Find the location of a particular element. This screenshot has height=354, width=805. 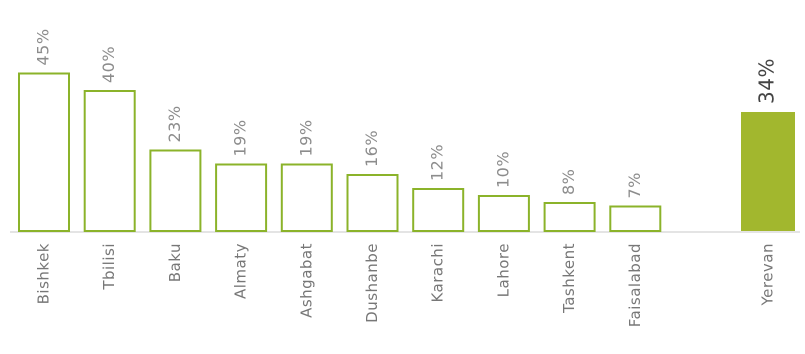

bar-baku is located at coordinates (175, 190).